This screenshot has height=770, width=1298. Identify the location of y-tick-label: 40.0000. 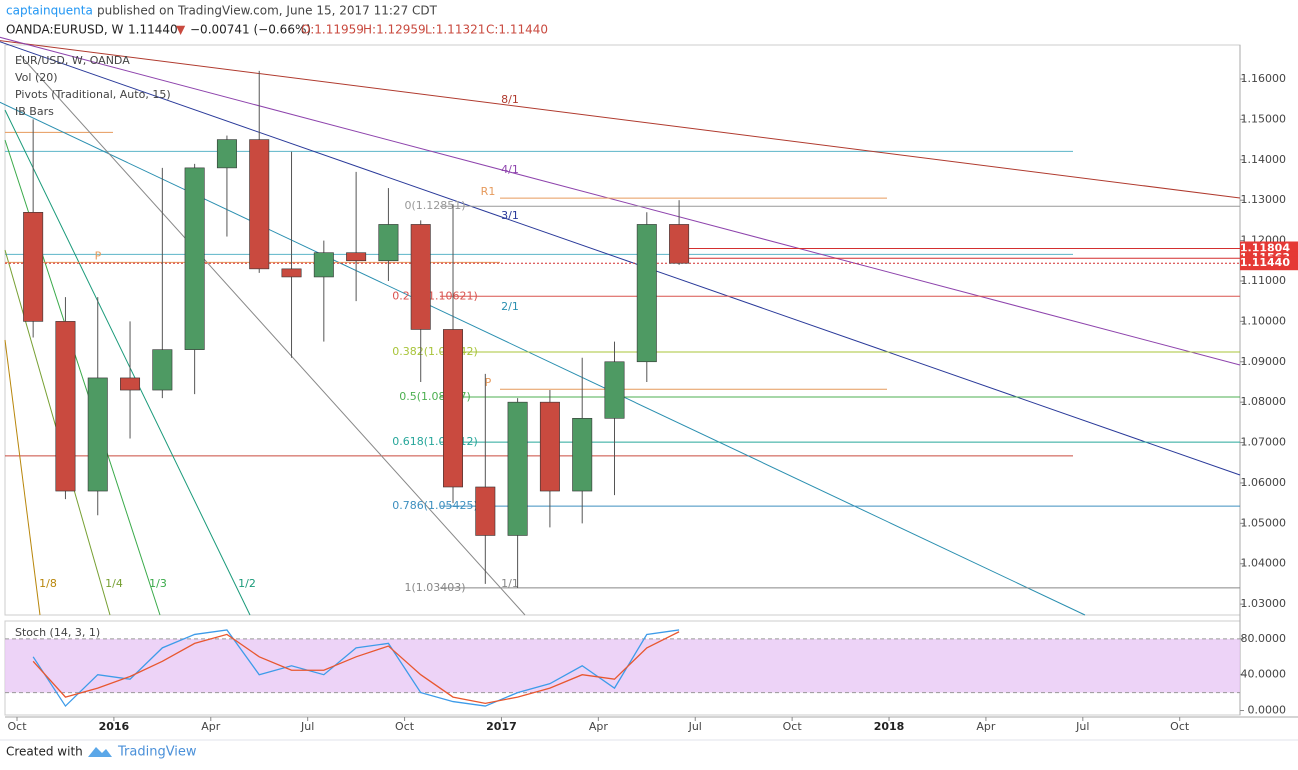
(1264, 674).